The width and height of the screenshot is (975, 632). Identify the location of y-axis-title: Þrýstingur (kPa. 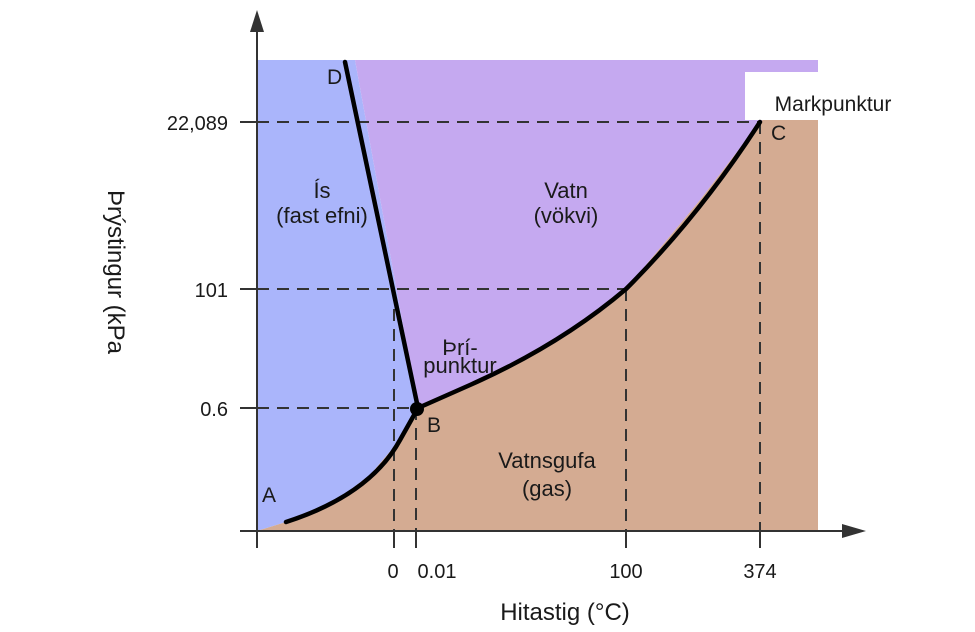
(115, 272).